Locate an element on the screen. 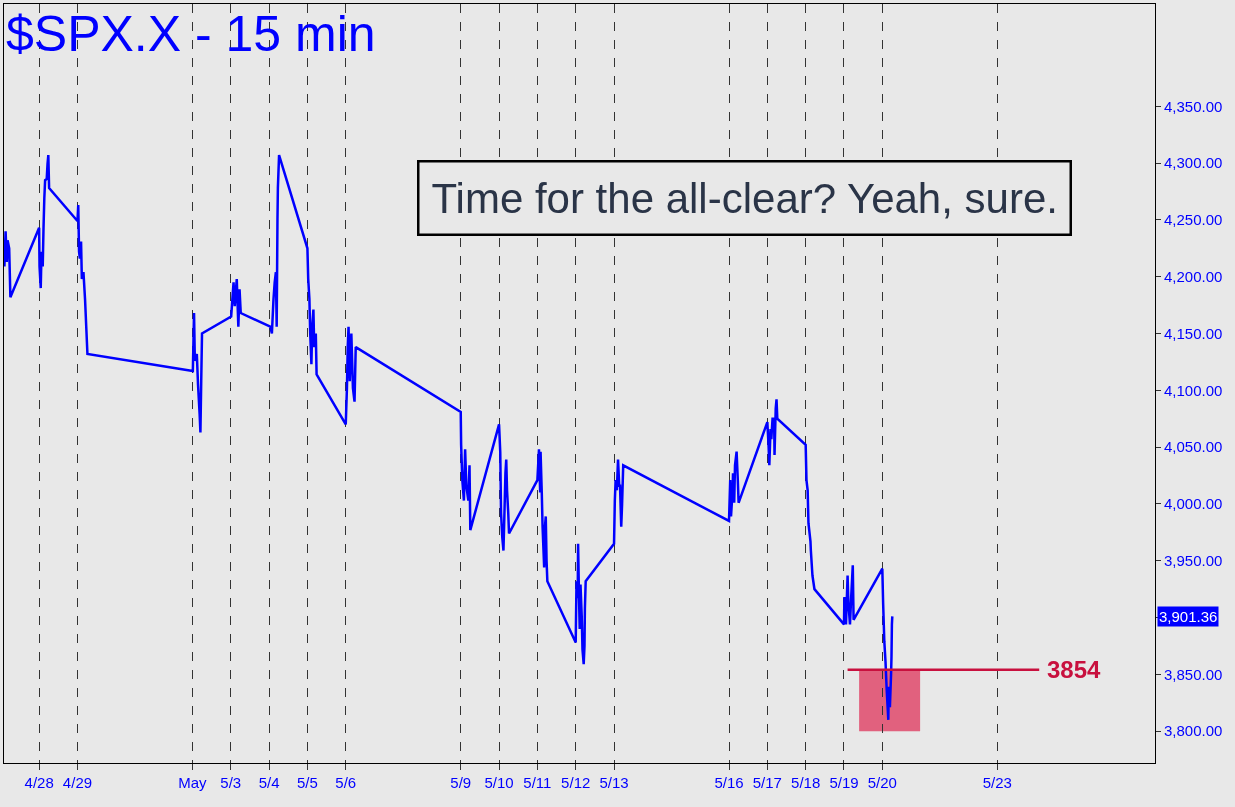  chart-title: $SPX.X - 15 min is located at coordinates (191, 34).